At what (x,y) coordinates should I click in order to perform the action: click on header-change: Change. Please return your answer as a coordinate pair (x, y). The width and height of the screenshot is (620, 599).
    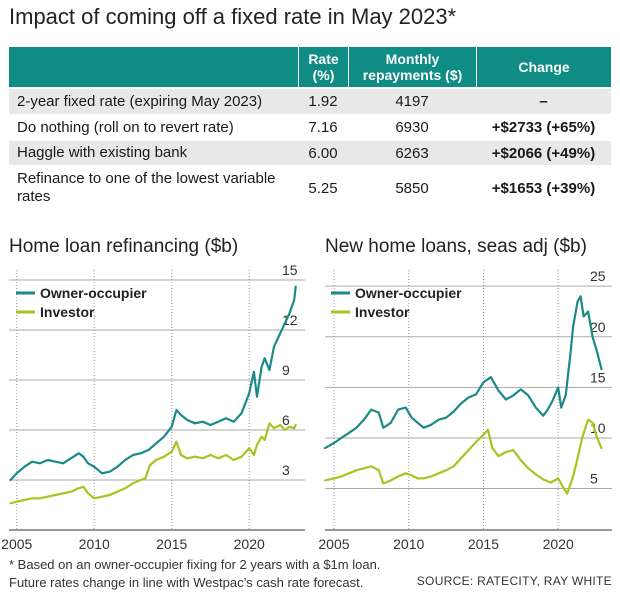
    Looking at the image, I should click on (543, 67).